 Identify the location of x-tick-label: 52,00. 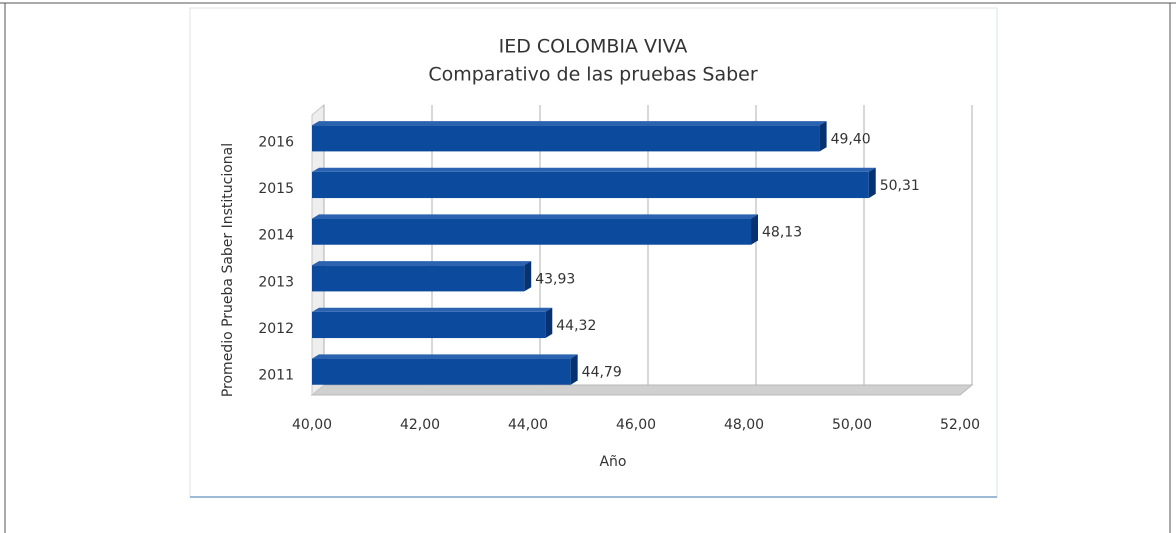
(960, 425).